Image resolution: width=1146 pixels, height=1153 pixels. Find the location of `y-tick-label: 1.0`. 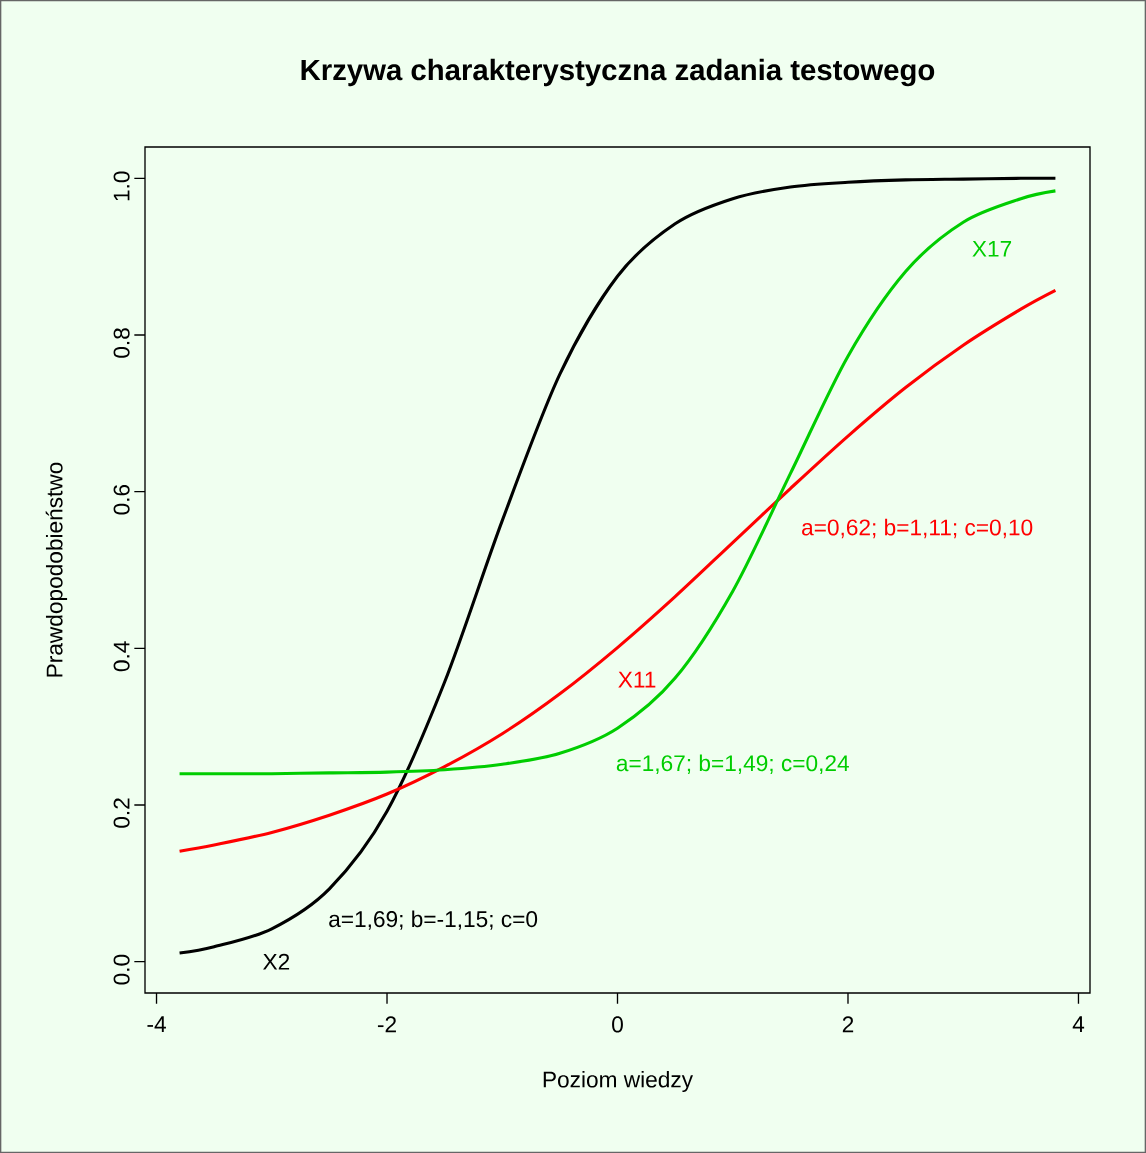

y-tick-label: 1.0 is located at coordinates (121, 186).